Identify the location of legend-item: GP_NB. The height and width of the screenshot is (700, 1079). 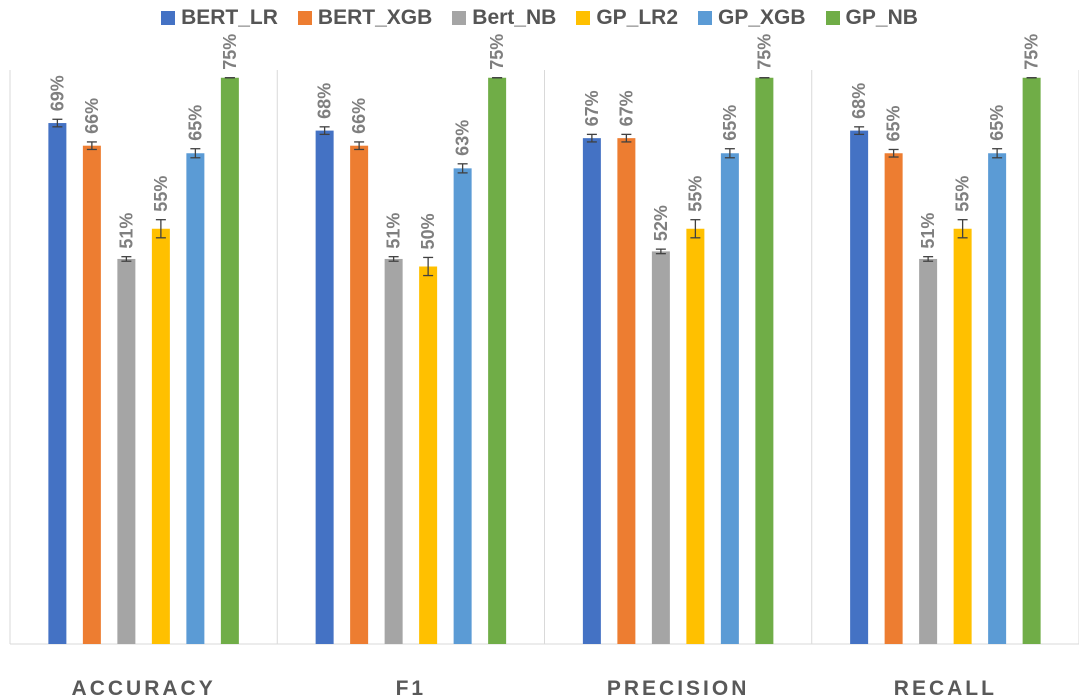
(871, 18).